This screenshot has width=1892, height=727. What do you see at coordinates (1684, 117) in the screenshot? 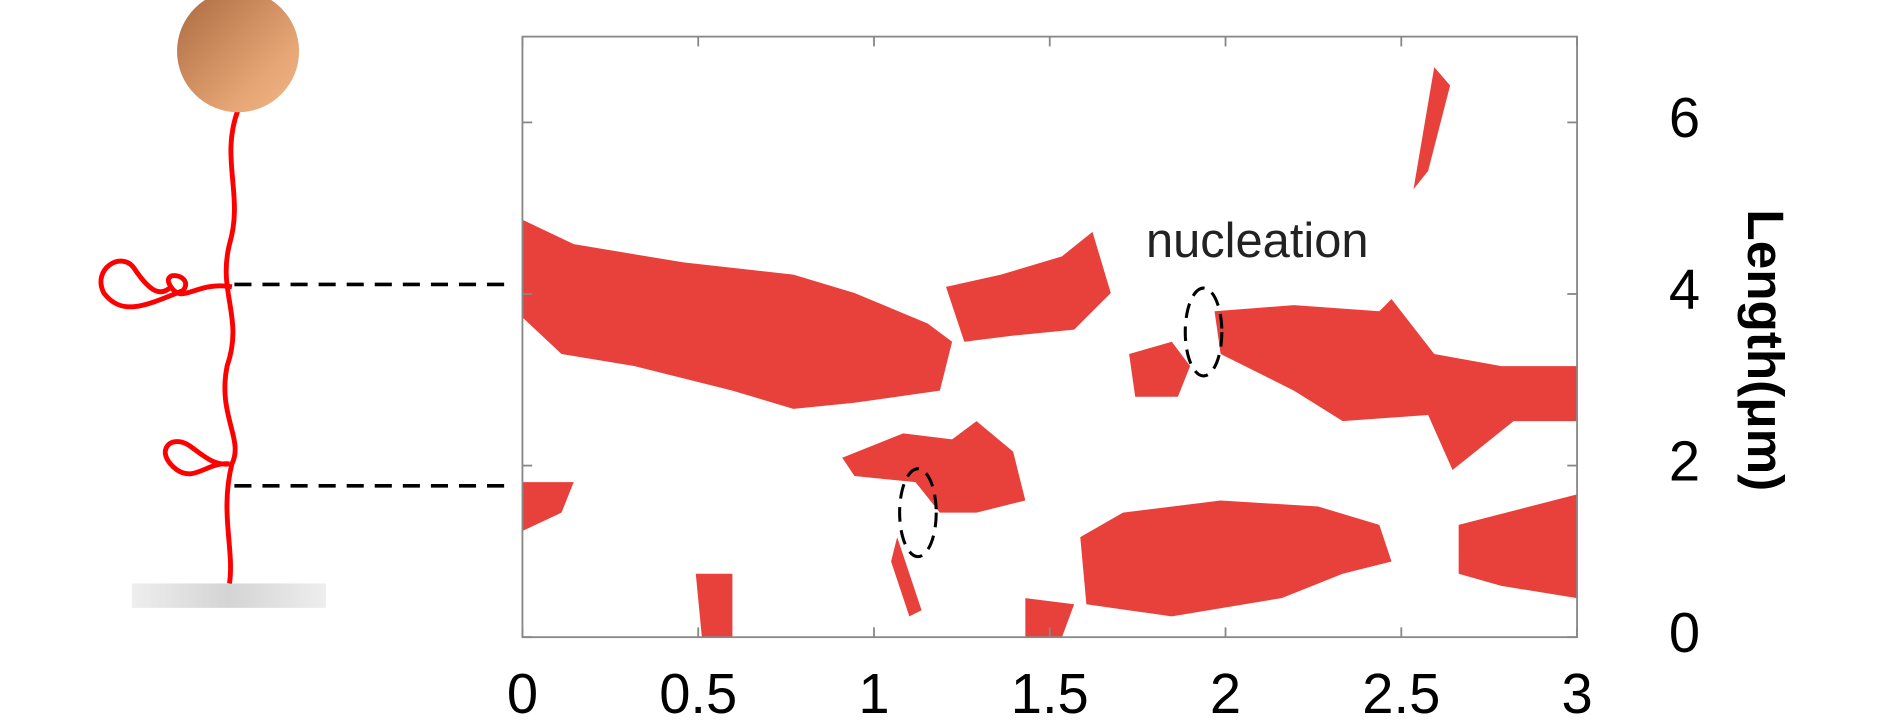
I see `y-tick-label: 6` at bounding box center [1684, 117].